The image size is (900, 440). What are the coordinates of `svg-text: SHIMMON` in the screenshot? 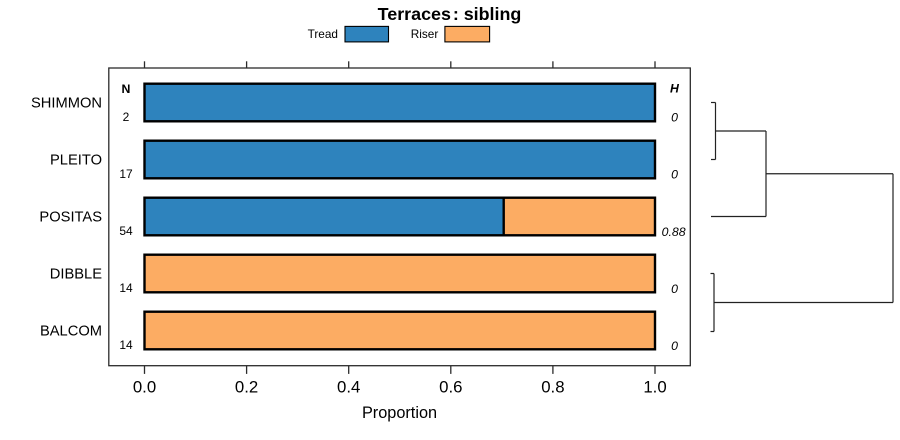 It's located at (66, 104).